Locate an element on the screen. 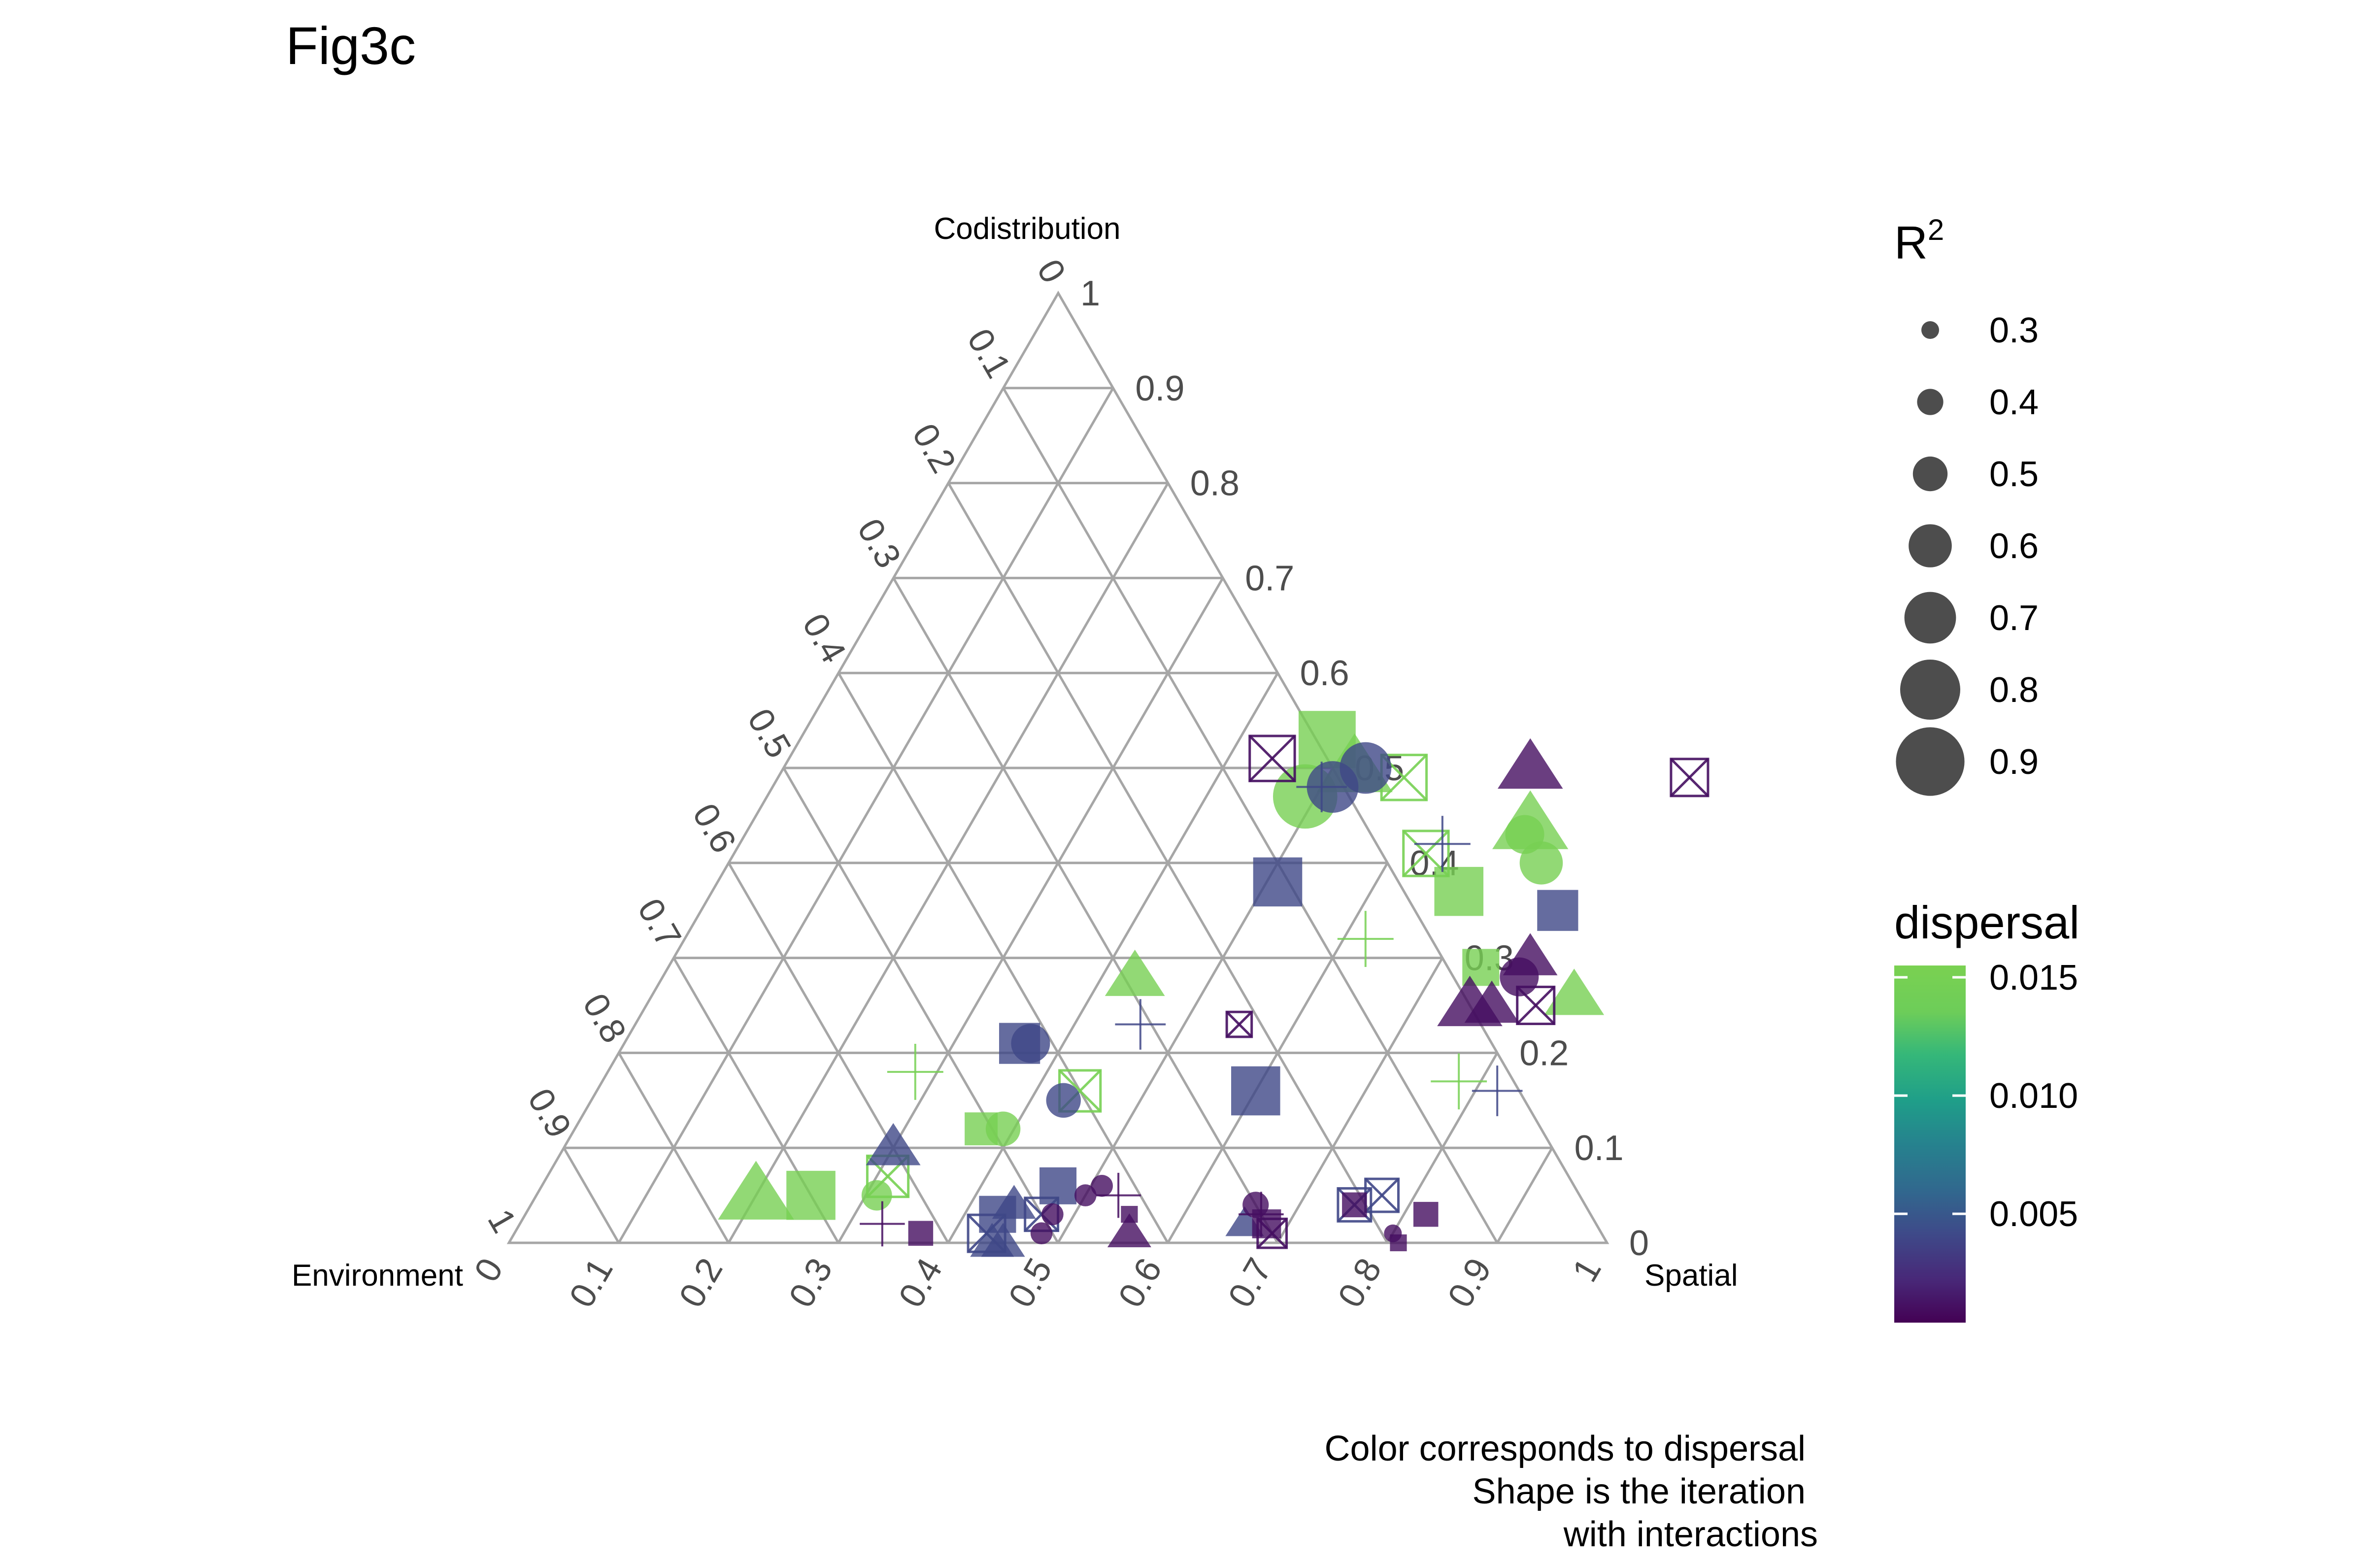 The image size is (2380, 1564). tick-label-spatial: 0.1 is located at coordinates (591, 1283).